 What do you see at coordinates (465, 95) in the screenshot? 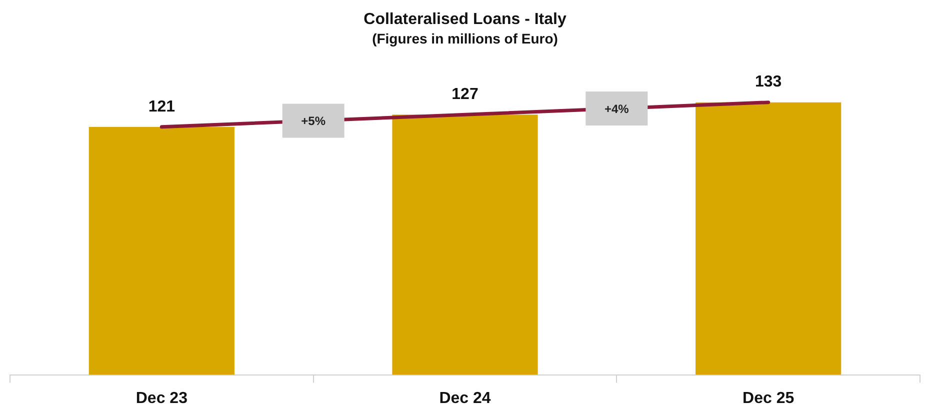
I see `data-label: 127` at bounding box center [465, 95].